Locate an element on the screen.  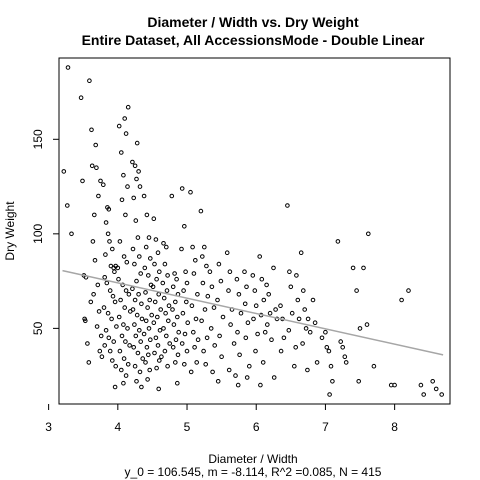
y-tick-label: 100 is located at coordinates (38, 233).